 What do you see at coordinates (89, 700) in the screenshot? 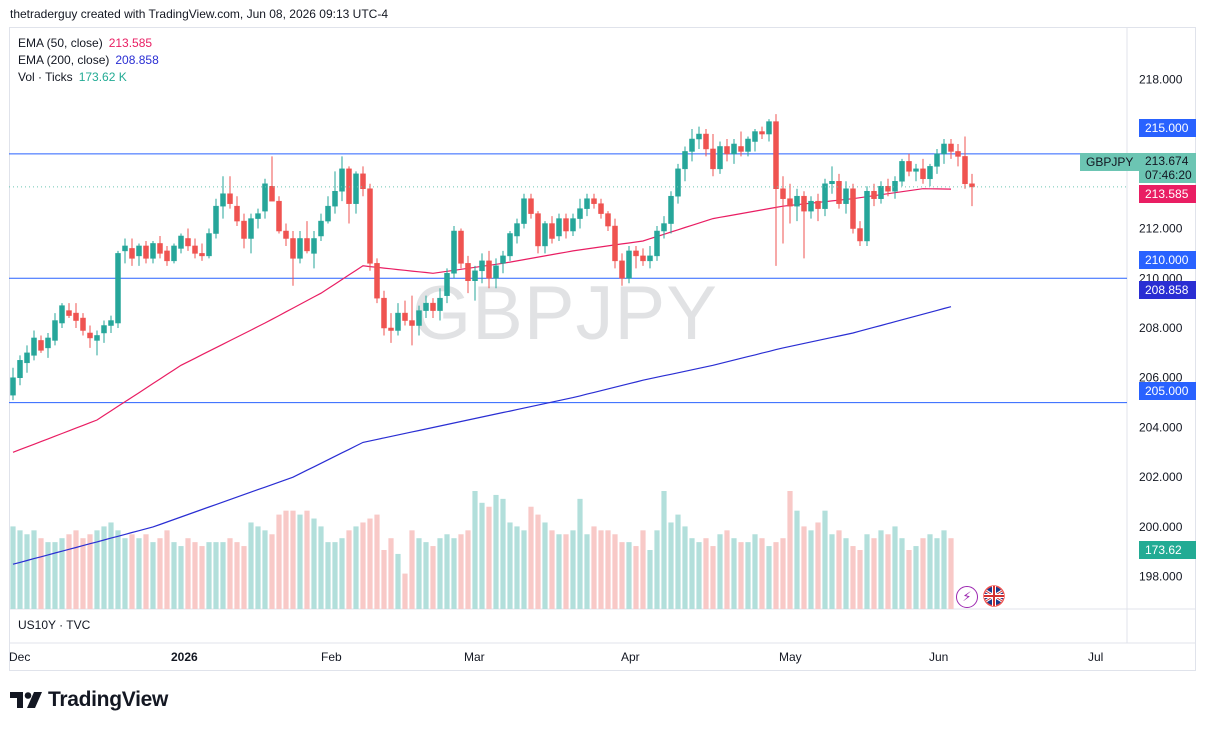
I see `tradingview-brand: TradingView` at bounding box center [89, 700].